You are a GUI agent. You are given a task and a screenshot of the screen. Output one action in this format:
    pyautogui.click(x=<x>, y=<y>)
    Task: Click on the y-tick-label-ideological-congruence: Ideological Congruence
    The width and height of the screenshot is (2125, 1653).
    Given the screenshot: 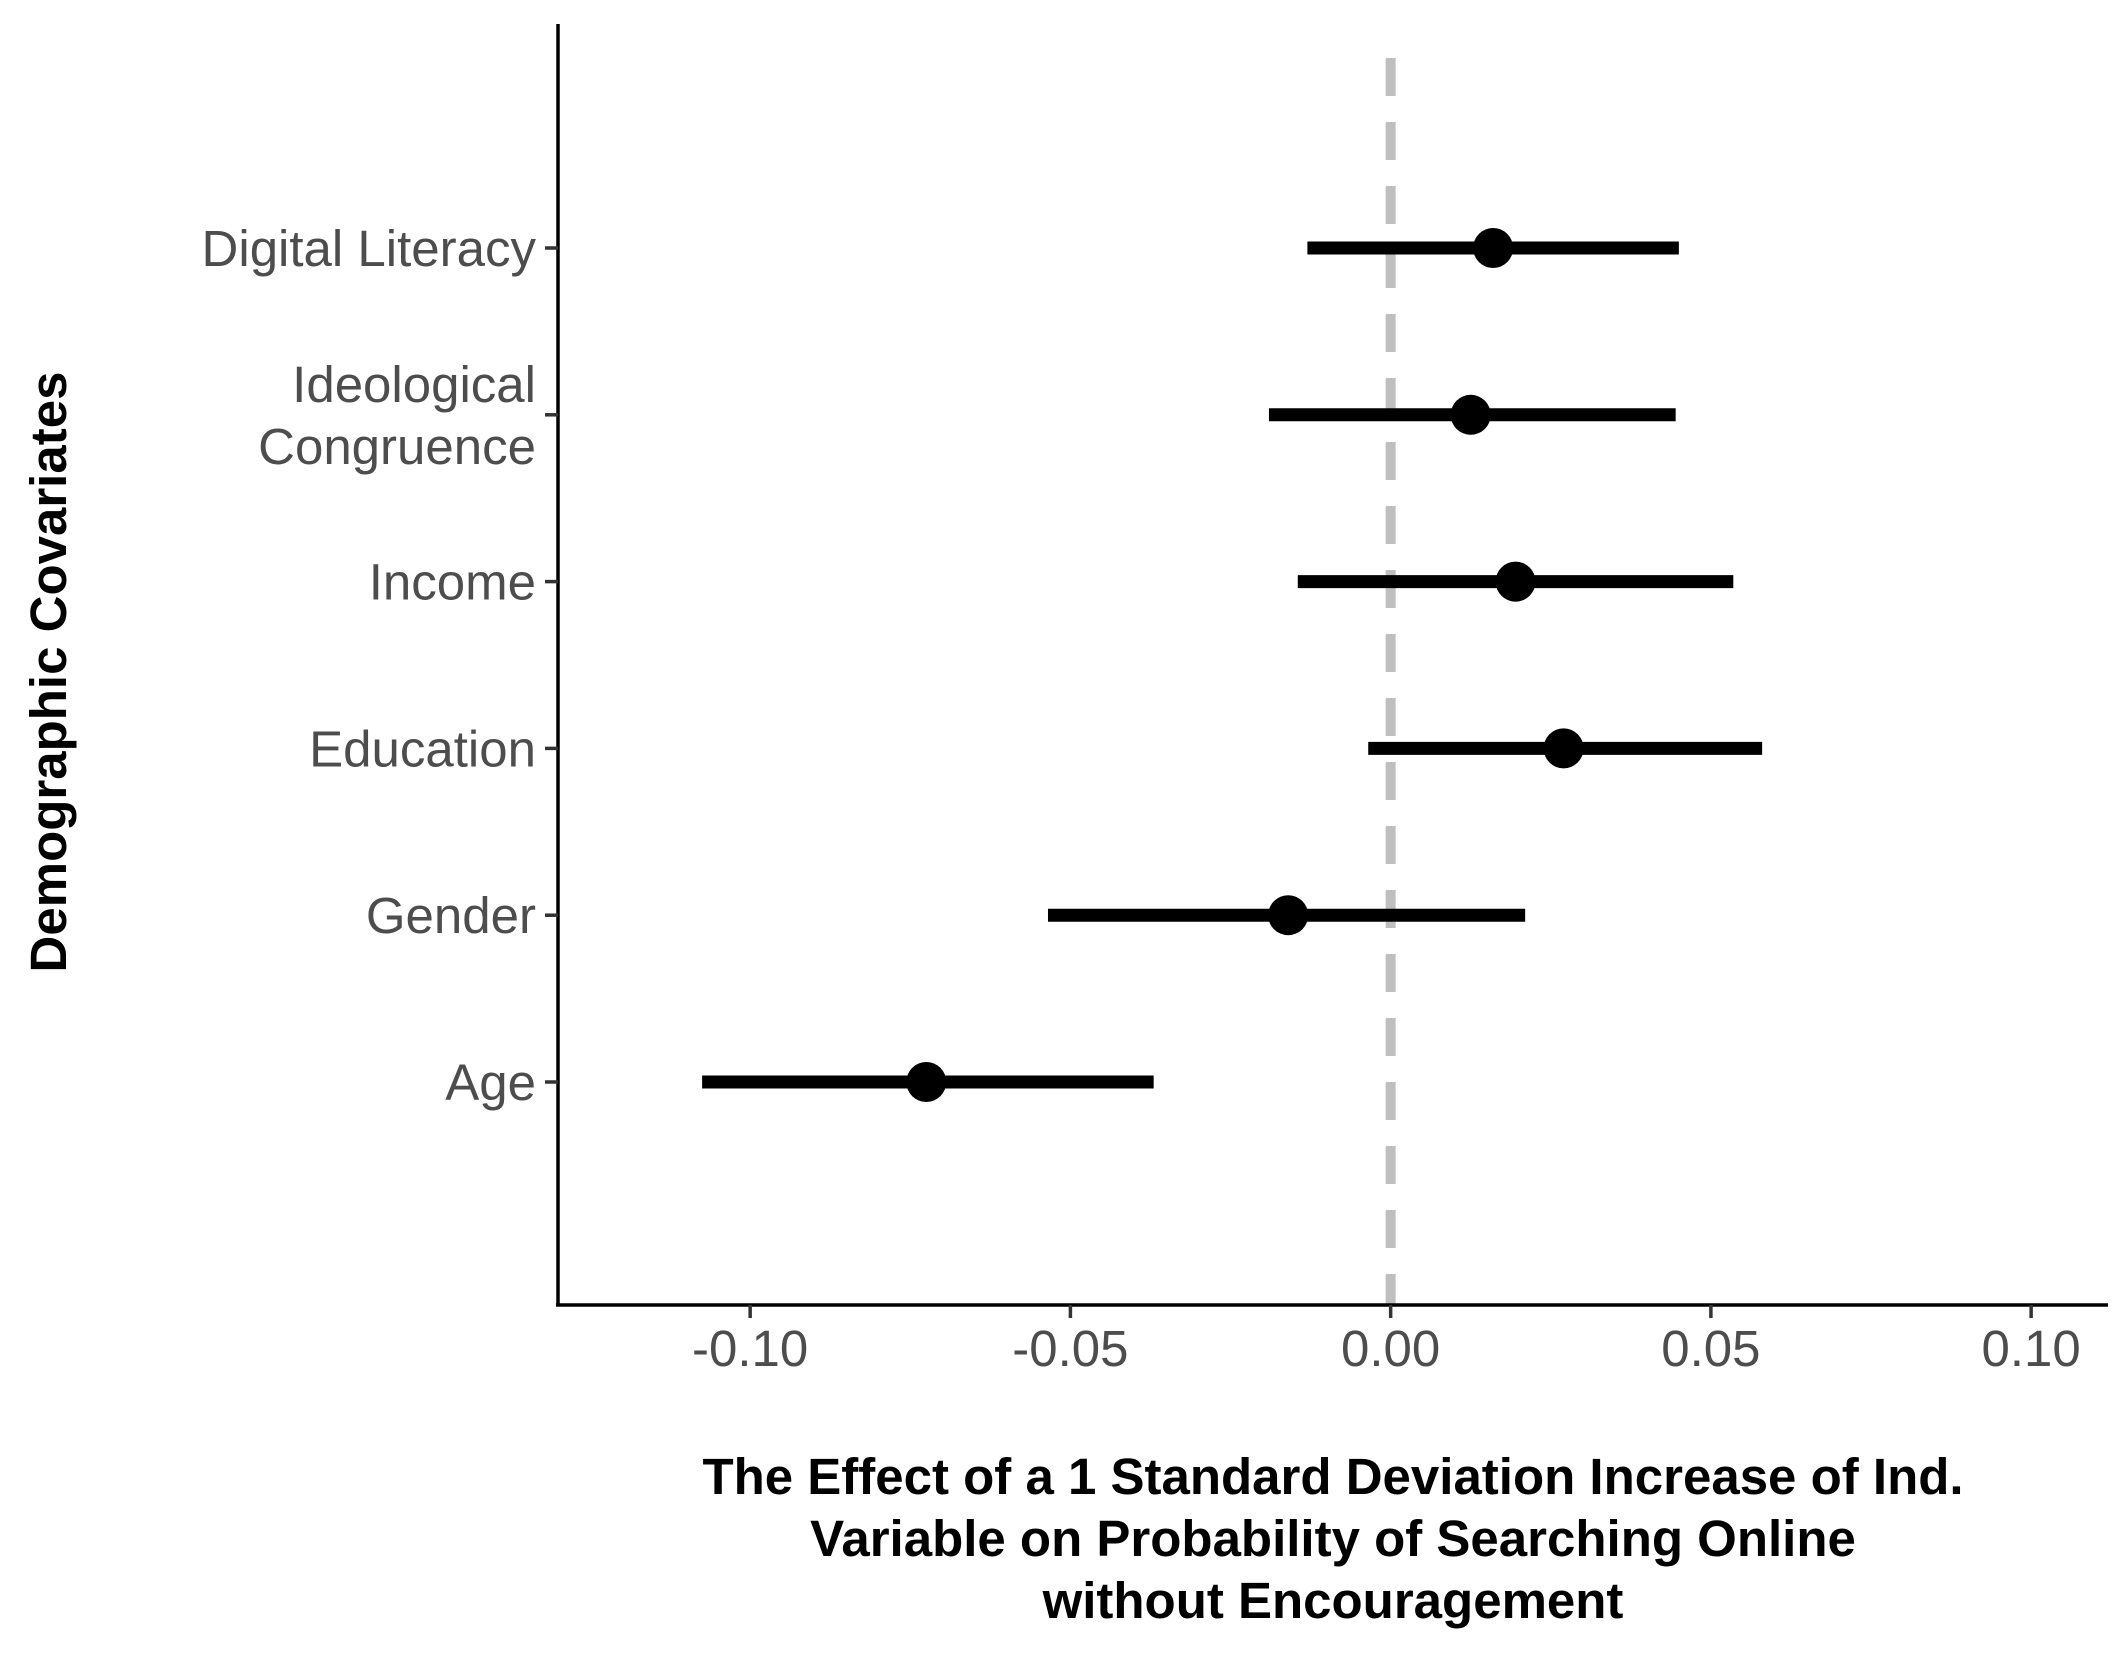 What is the action you would take?
    pyautogui.click(x=397, y=415)
    